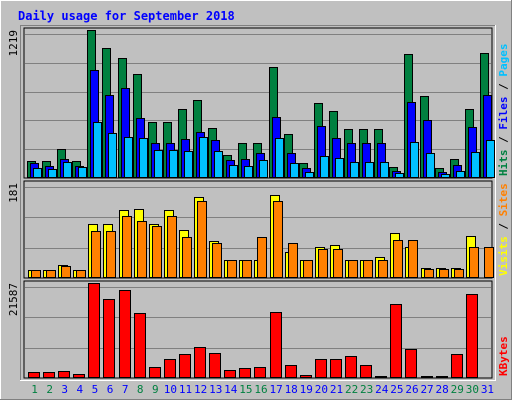 This screenshot has width=512, height=400. Describe the element at coordinates (126, 16) in the screenshot. I see `chart-title: Daily usage for September 2018` at that location.